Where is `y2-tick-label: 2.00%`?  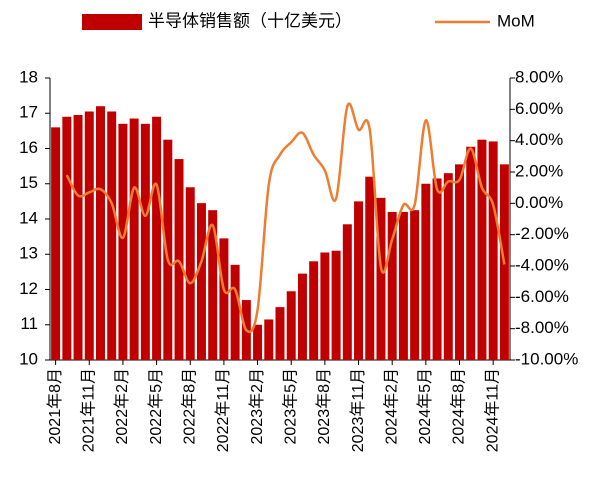
y2-tick-label: 2.00% is located at coordinates (539, 170).